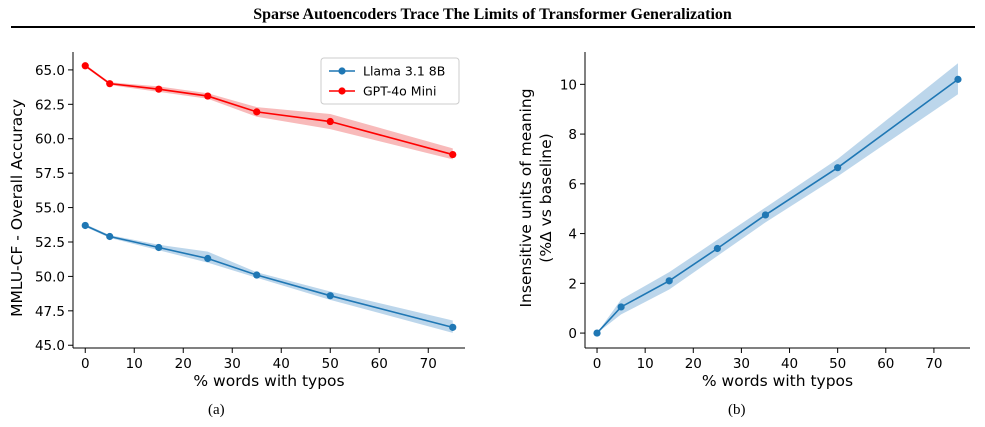 The height and width of the screenshot is (427, 985). I want to click on y-axis-label: MMLU-CF - Overall Accuracy, so click(17, 208).